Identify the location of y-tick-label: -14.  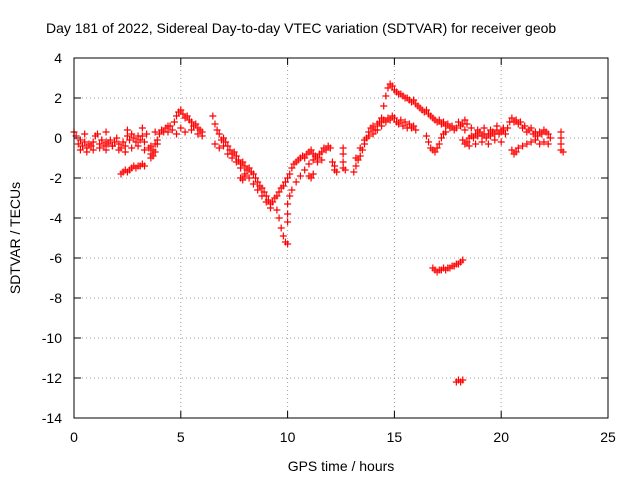
(52, 418).